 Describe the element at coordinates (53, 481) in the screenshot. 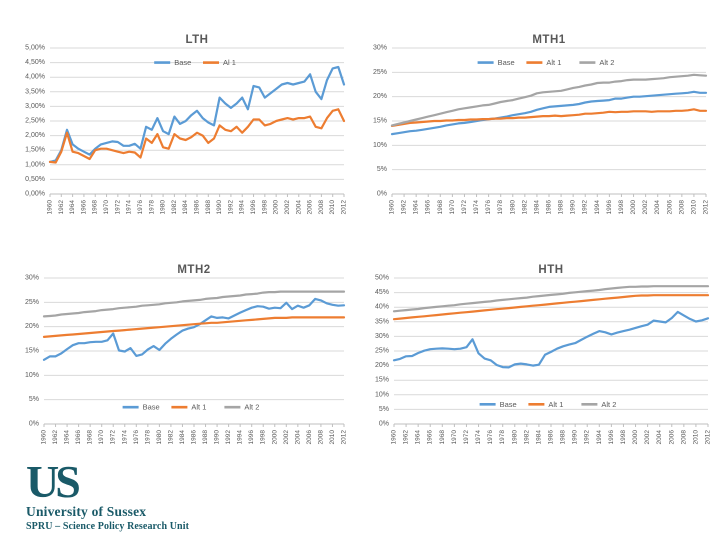

I see `logo-monogram: US` at that location.